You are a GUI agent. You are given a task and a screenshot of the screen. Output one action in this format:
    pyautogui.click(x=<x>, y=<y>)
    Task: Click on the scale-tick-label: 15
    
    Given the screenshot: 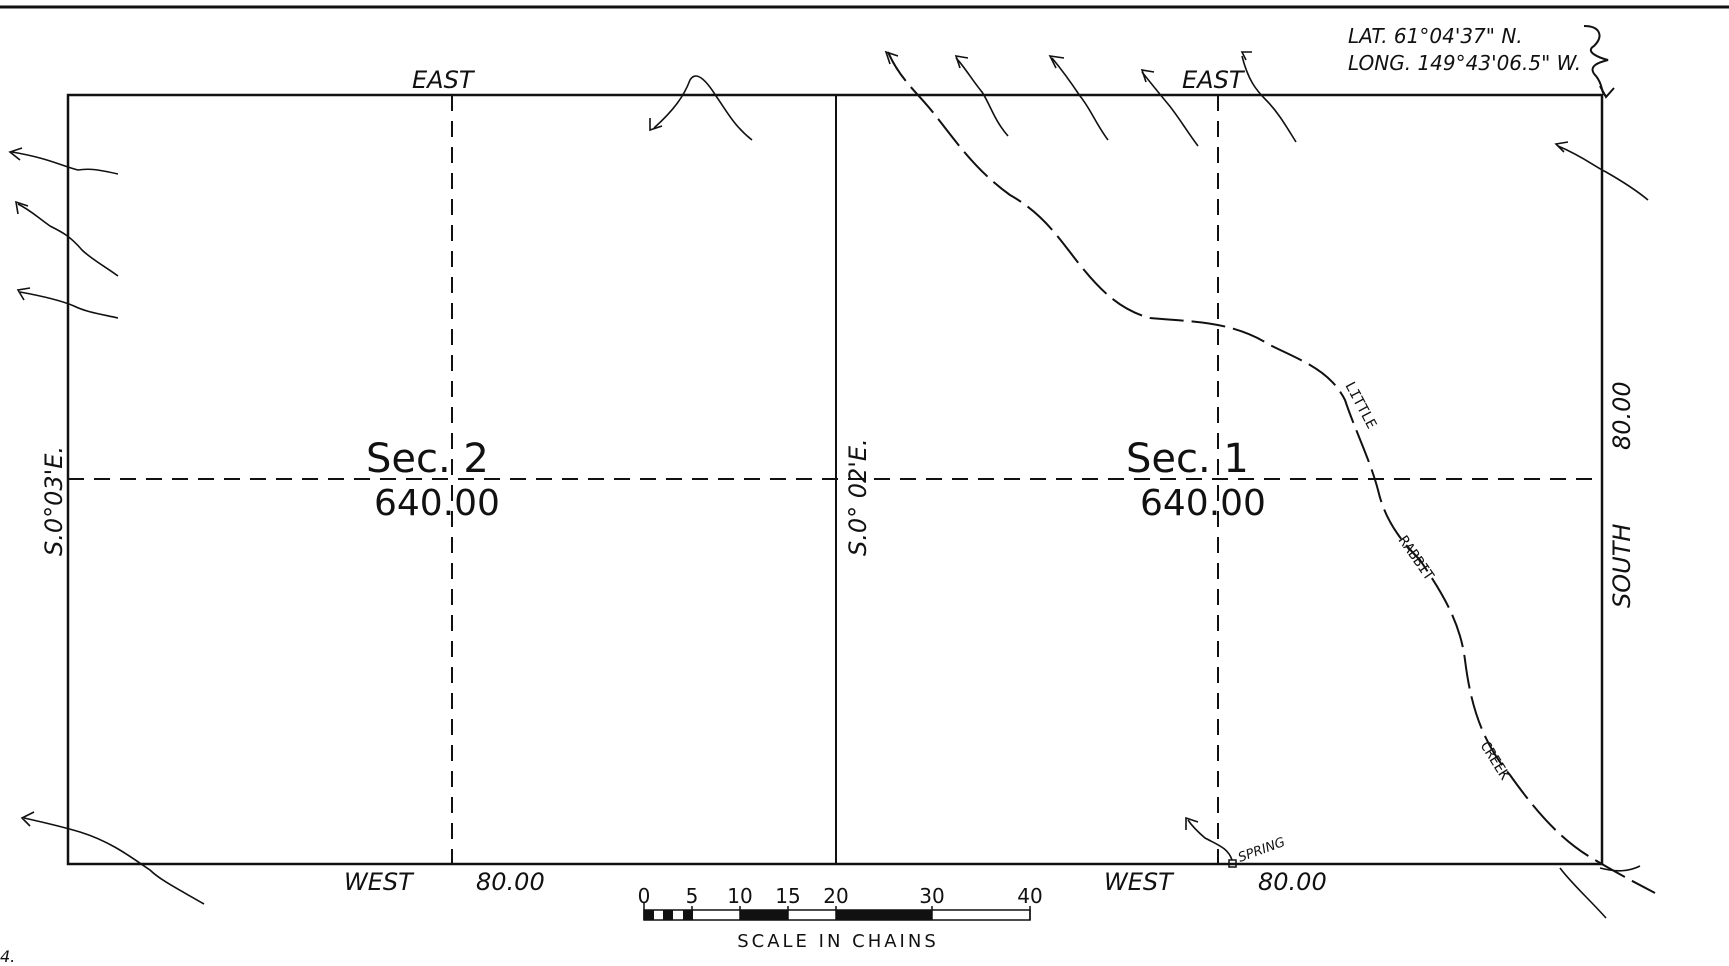 What is the action you would take?
    pyautogui.click(x=787, y=896)
    